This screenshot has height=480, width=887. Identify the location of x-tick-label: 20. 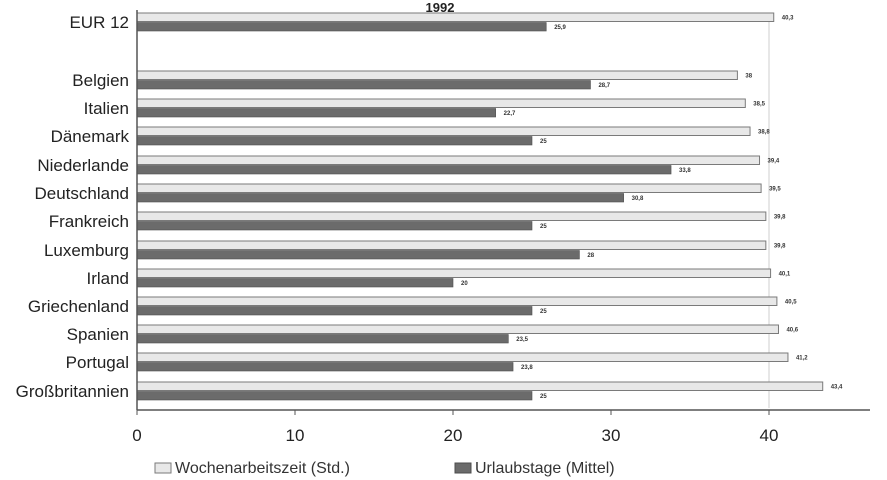
(453, 435).